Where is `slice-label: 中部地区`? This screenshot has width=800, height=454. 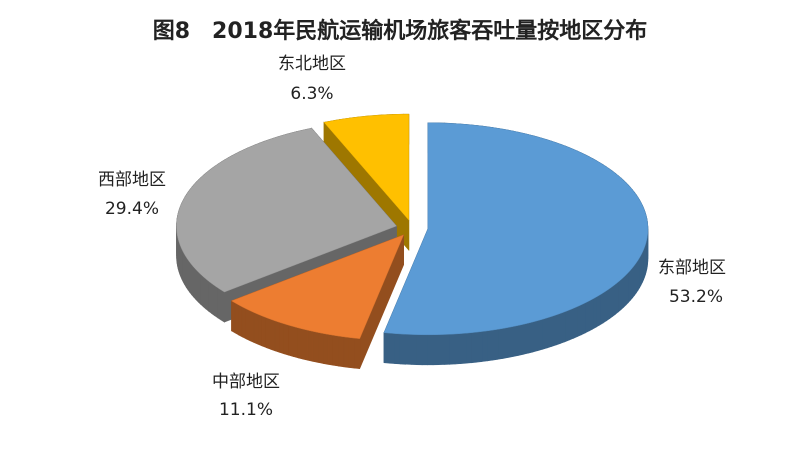
slice-label: 中部地区 is located at coordinates (246, 382).